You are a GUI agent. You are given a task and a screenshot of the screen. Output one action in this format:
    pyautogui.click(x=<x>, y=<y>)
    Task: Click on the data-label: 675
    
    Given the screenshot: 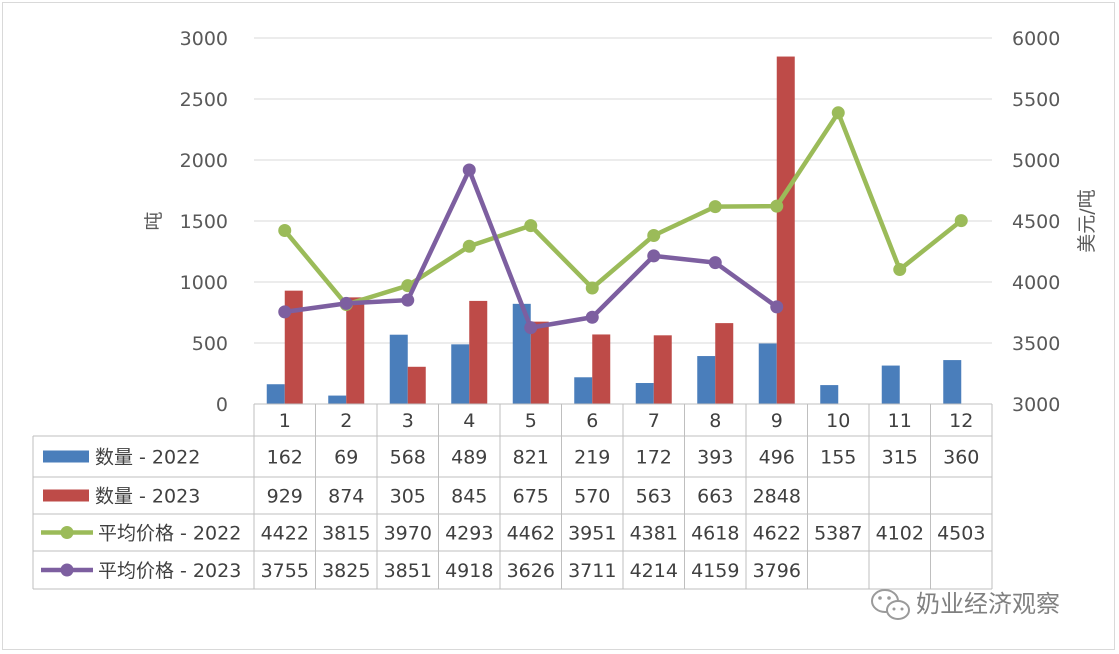 What is the action you would take?
    pyautogui.click(x=531, y=497)
    